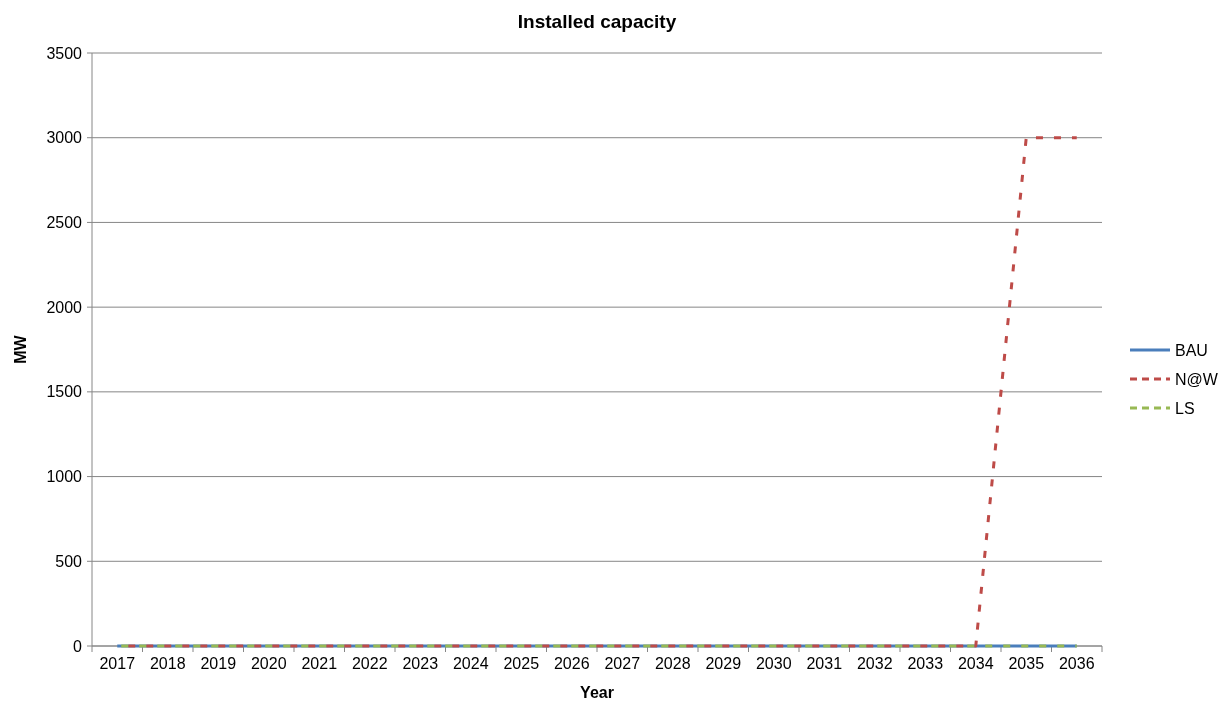 The image size is (1232, 702). Describe the element at coordinates (773, 663) in the screenshot. I see `x-tick-label: 2030` at that location.